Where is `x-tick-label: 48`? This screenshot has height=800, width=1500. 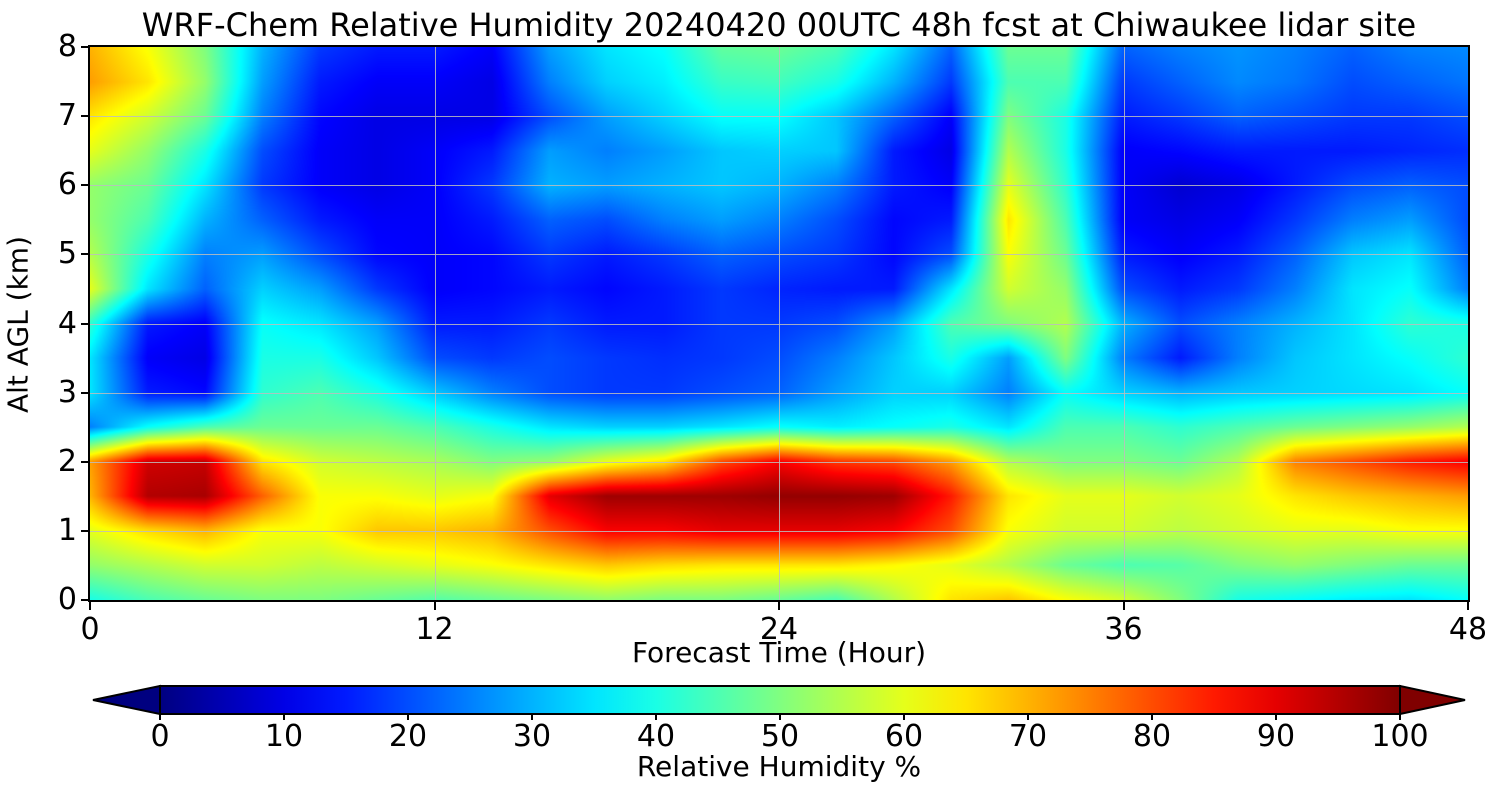
x-tick-label: 48 is located at coordinates (1468, 629).